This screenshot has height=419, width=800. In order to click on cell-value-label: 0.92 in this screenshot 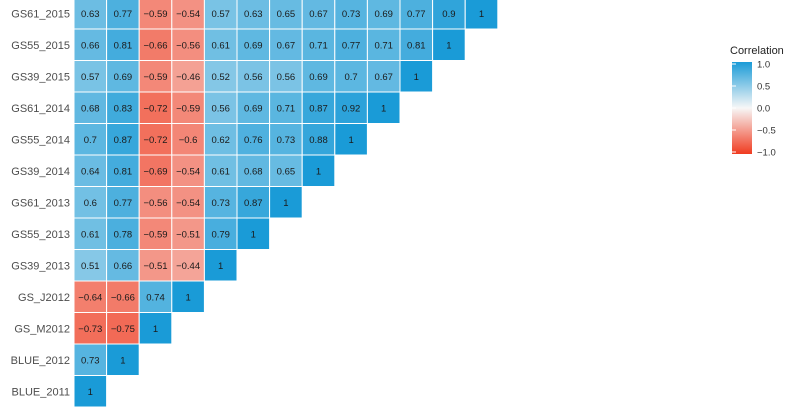, I will do `click(351, 108)`.